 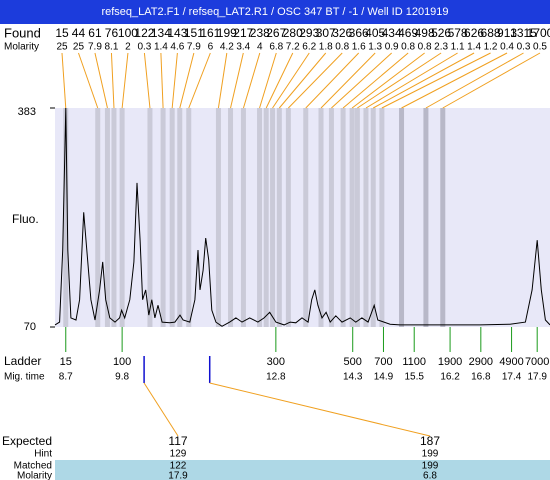 What do you see at coordinates (62, 47) in the screenshot?
I see `found-molarity: 25` at bounding box center [62, 47].